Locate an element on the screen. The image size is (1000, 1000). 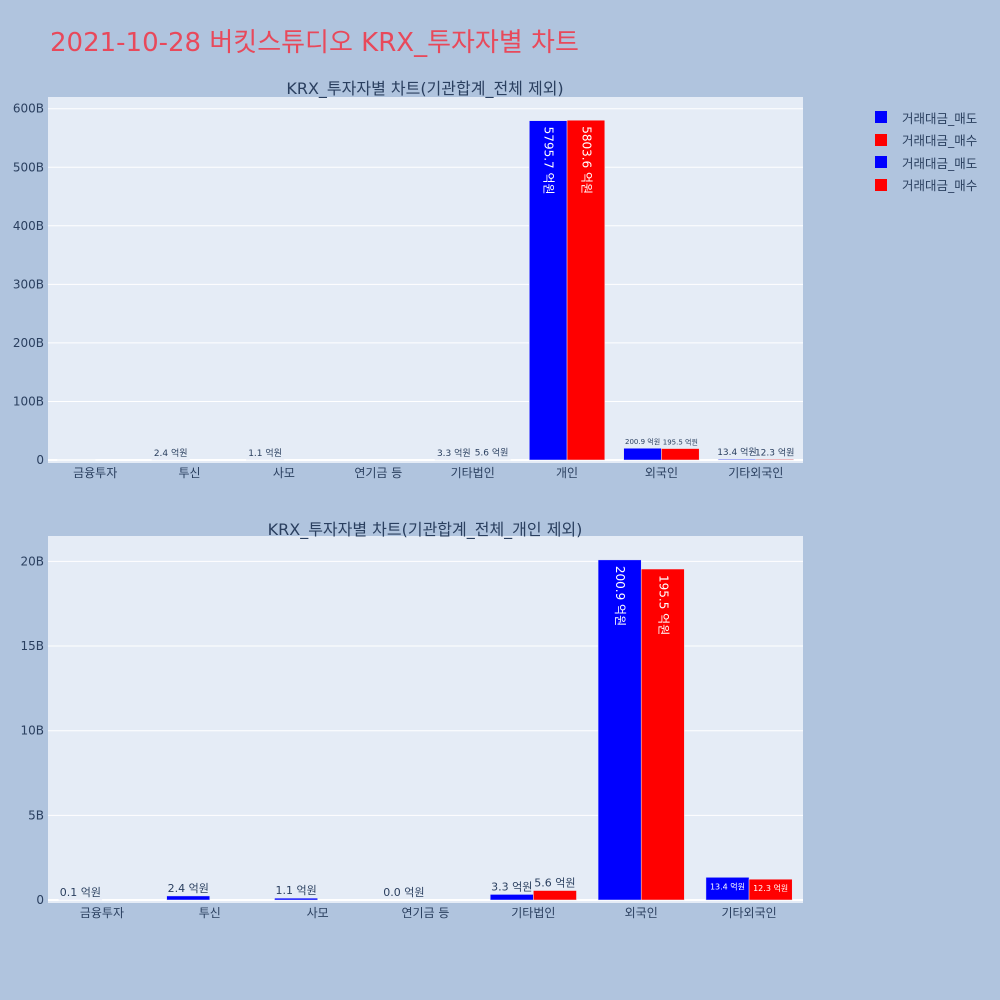
y-tick-label: 100B is located at coordinates (28, 401).